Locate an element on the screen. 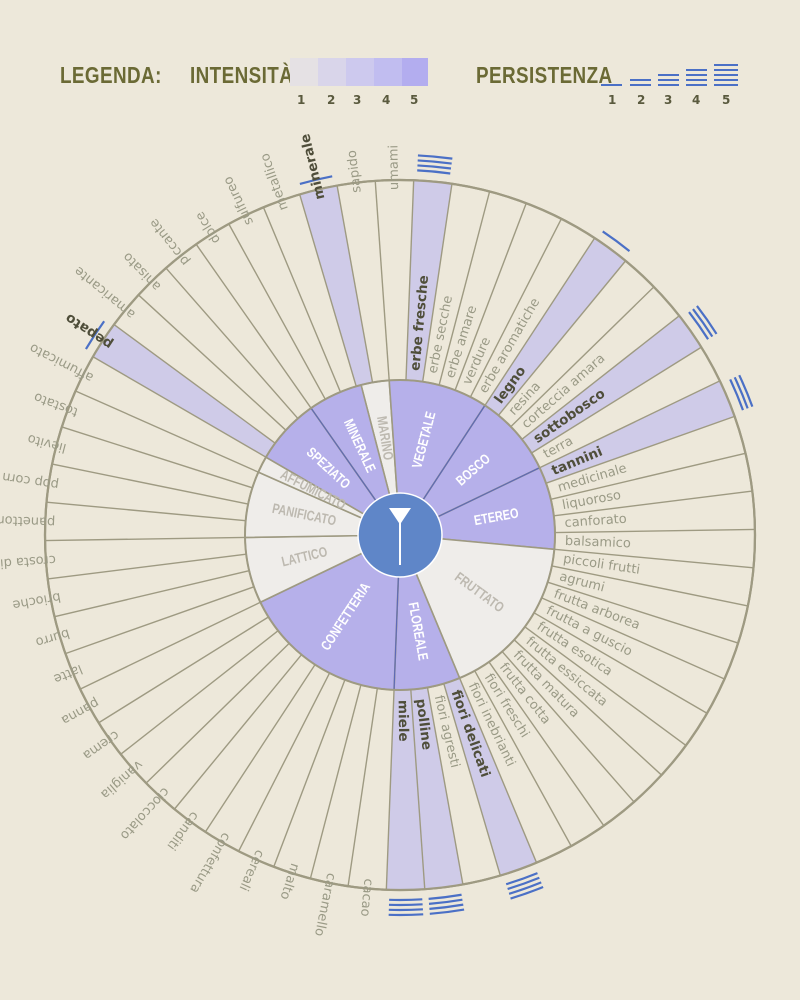 Image resolution: width=800 pixels, height=1000 pixels. inner-ring-edge is located at coordinates (400, 535).